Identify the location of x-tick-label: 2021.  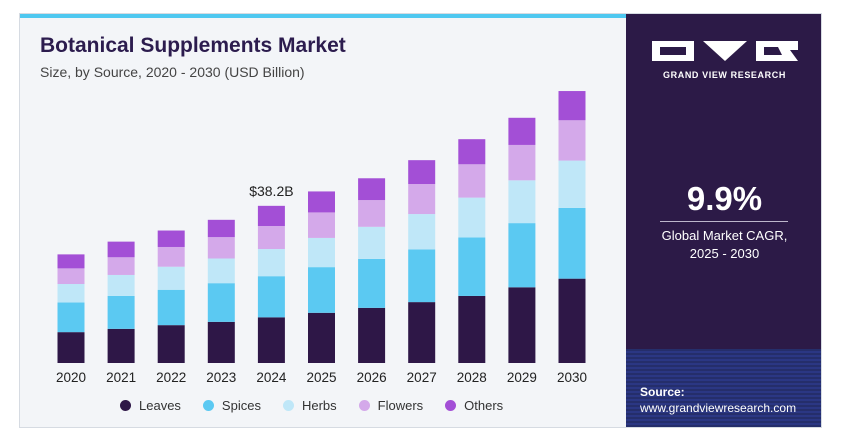
(121, 377).